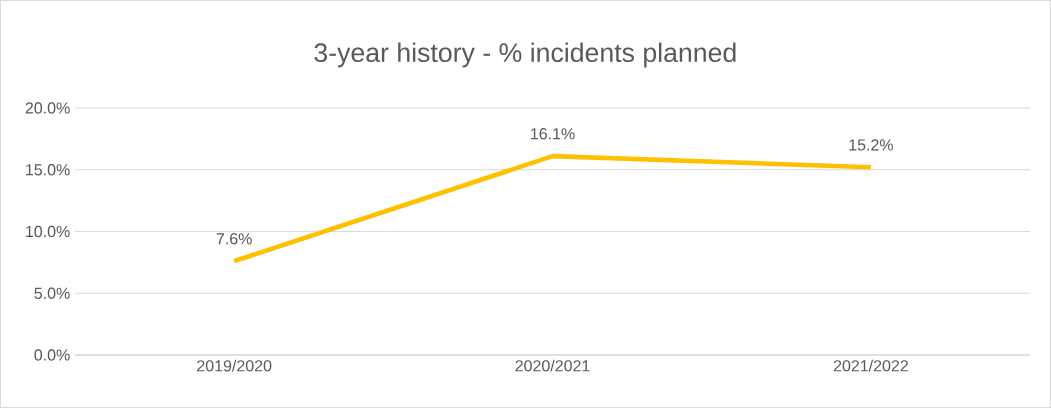 The image size is (1051, 408). Describe the element at coordinates (52, 355) in the screenshot. I see `y-tick-label: 0.0%` at that location.